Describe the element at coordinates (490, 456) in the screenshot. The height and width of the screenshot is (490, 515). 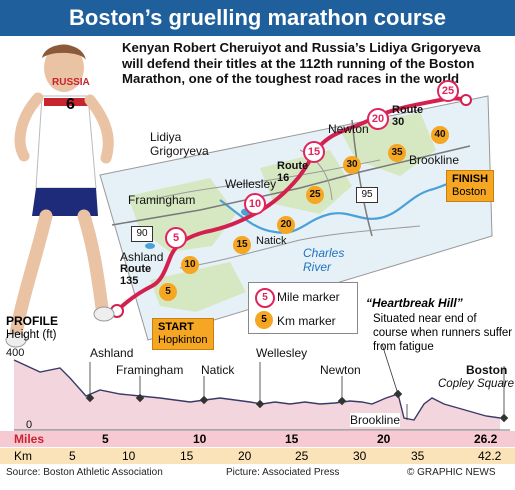
I see `km-tick-42-2: 42.2` at that location.